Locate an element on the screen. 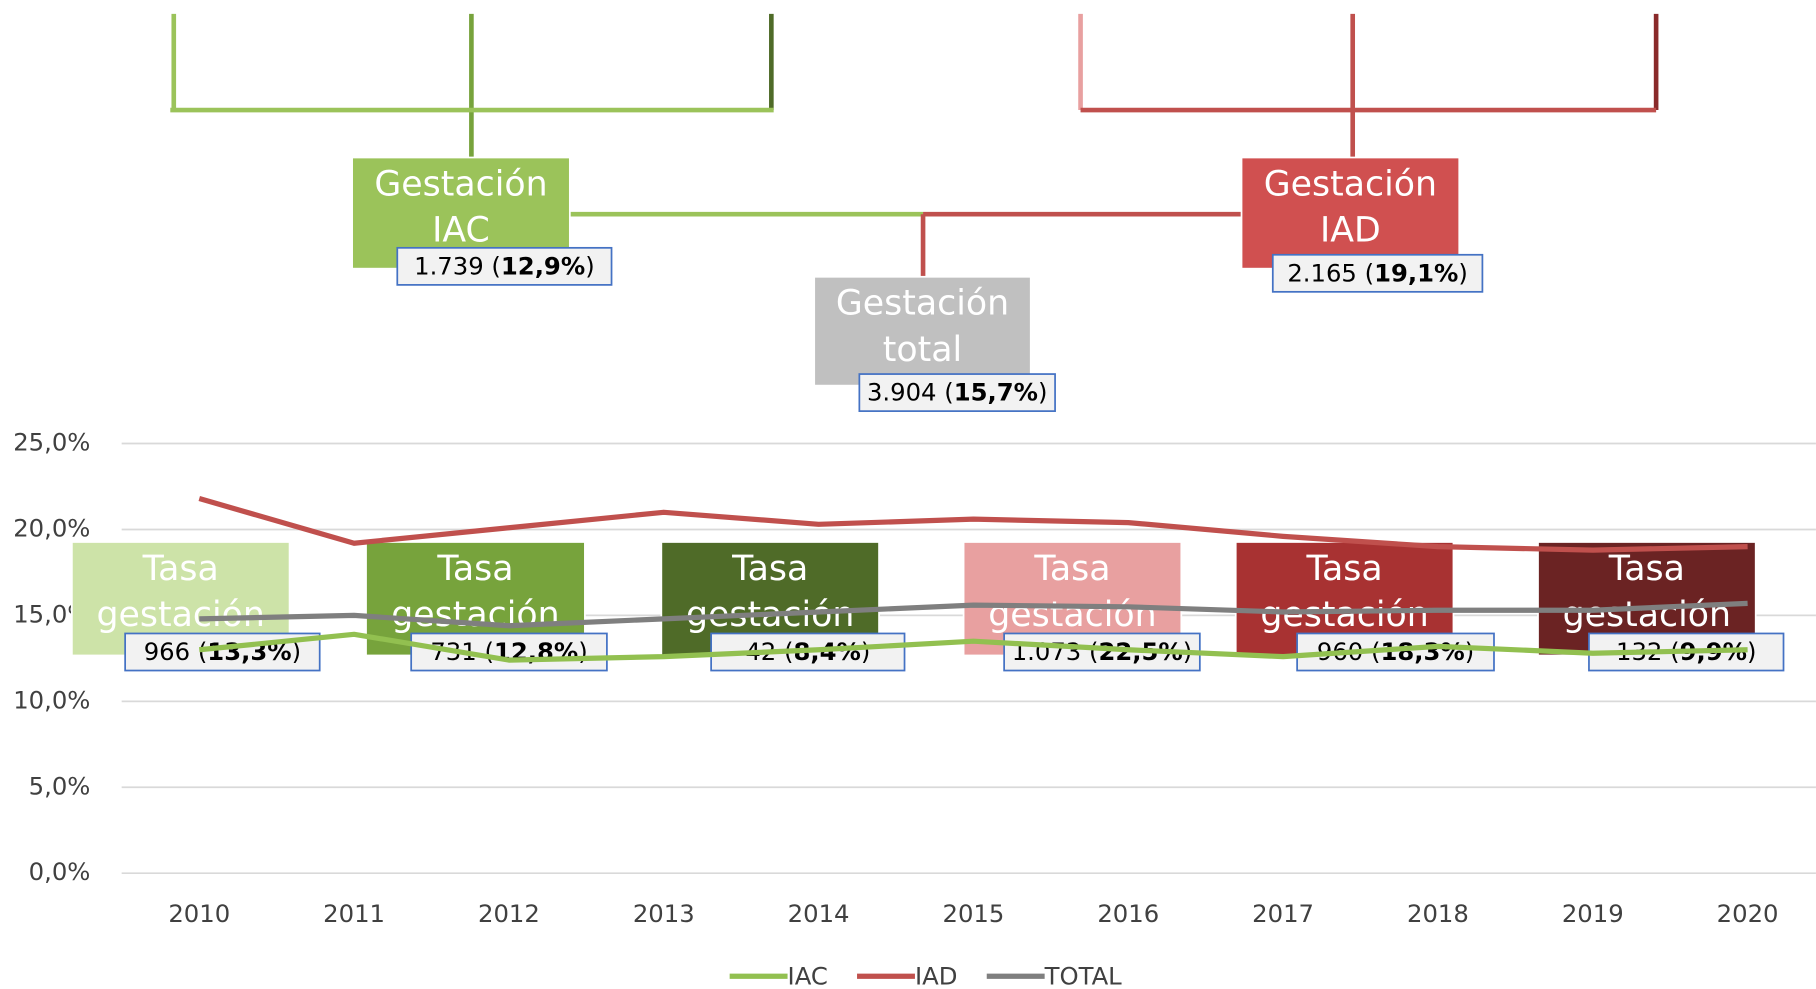 The width and height of the screenshot is (1816, 989). value-label: 1.739 (12,9%) is located at coordinates (504, 266).